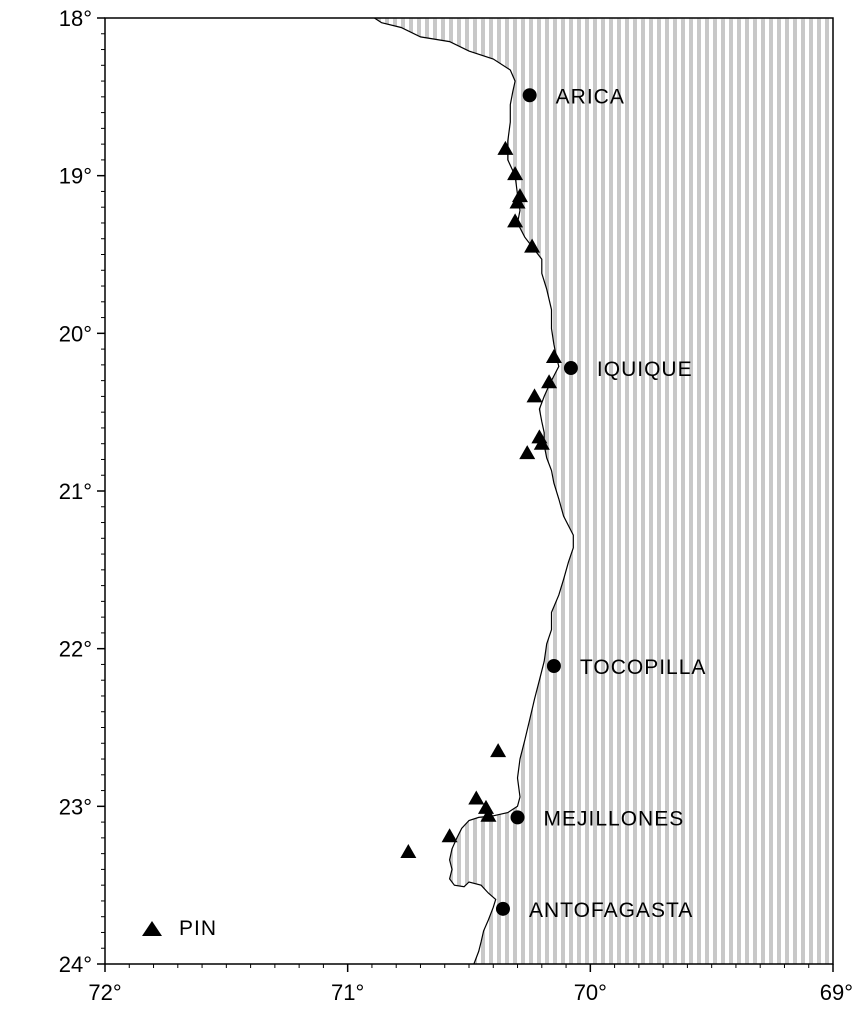  I want to click on legend: PIN, so click(179, 928).